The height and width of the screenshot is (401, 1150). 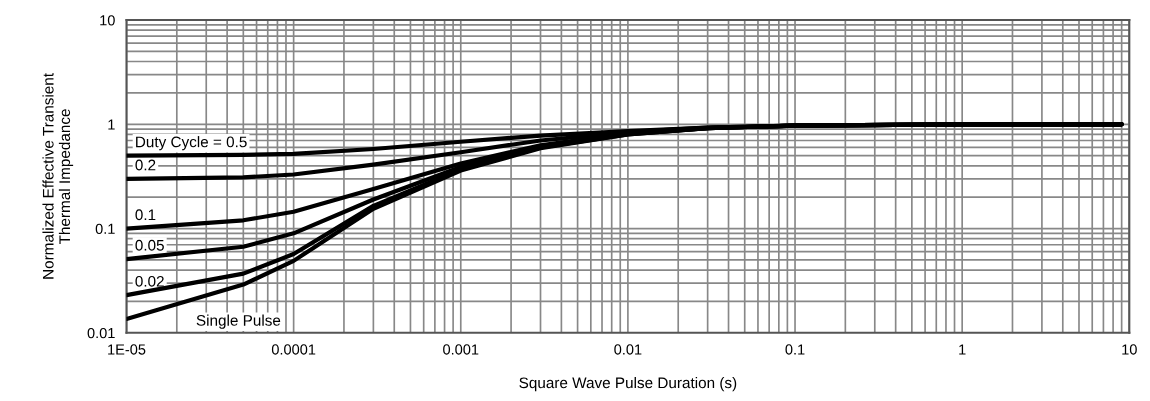 I want to click on y-tick-label: 0.1, so click(x=105, y=228).